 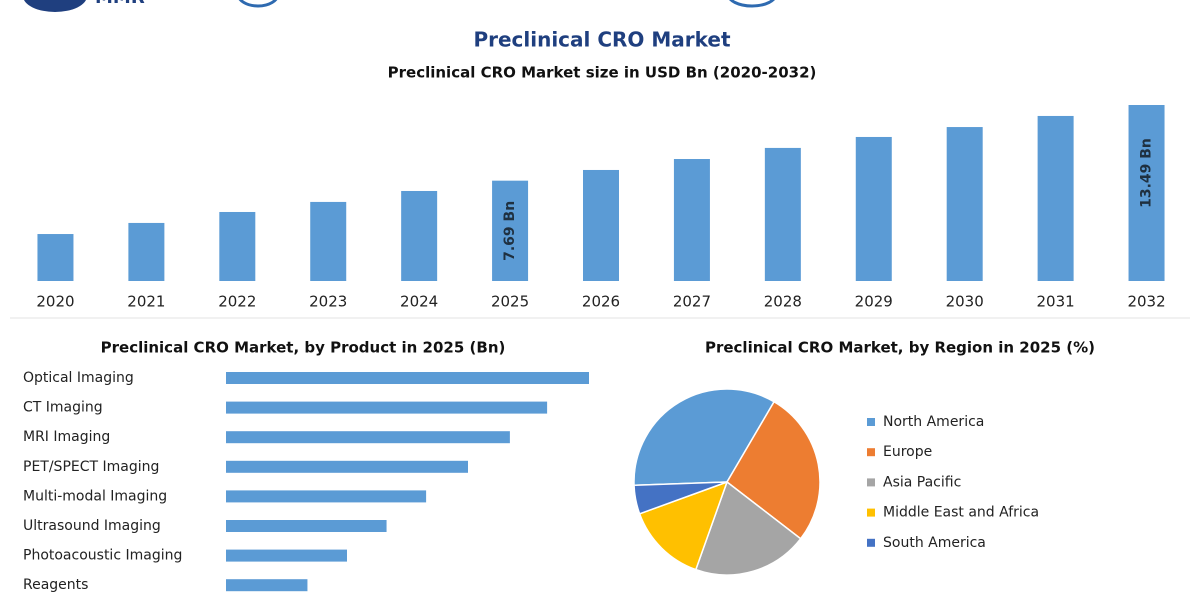 What do you see at coordinates (55, 585) in the screenshot?
I see `y-tick-label: Reagents` at bounding box center [55, 585].